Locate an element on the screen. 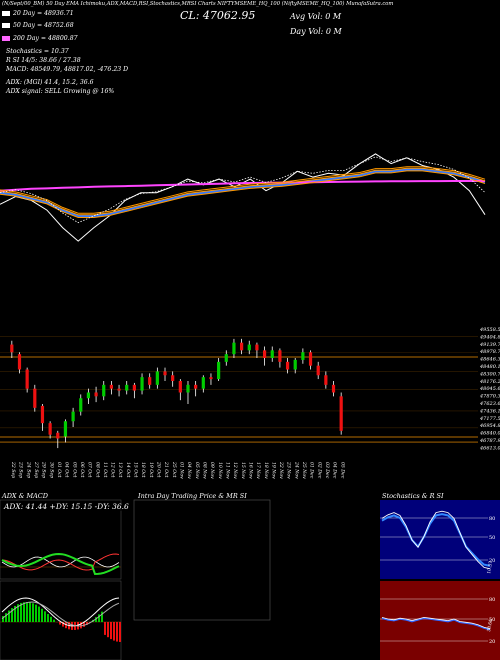 This screenshot has width=500, height=660. y-tick-label: 47436.13 is located at coordinates (489, 411).